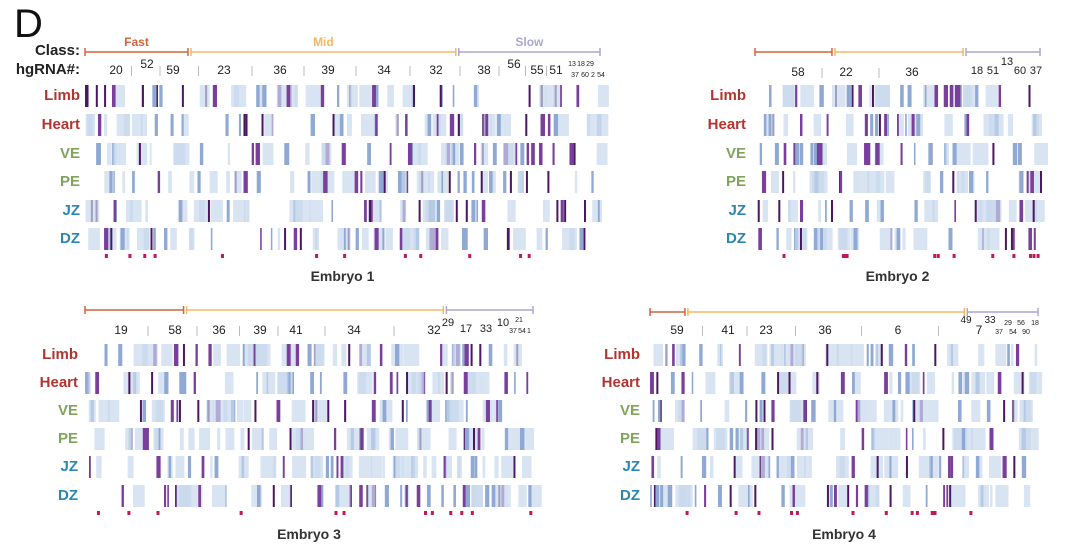  Describe the element at coordinates (977, 71) in the screenshot. I see `hgrna-label: 18` at that location.